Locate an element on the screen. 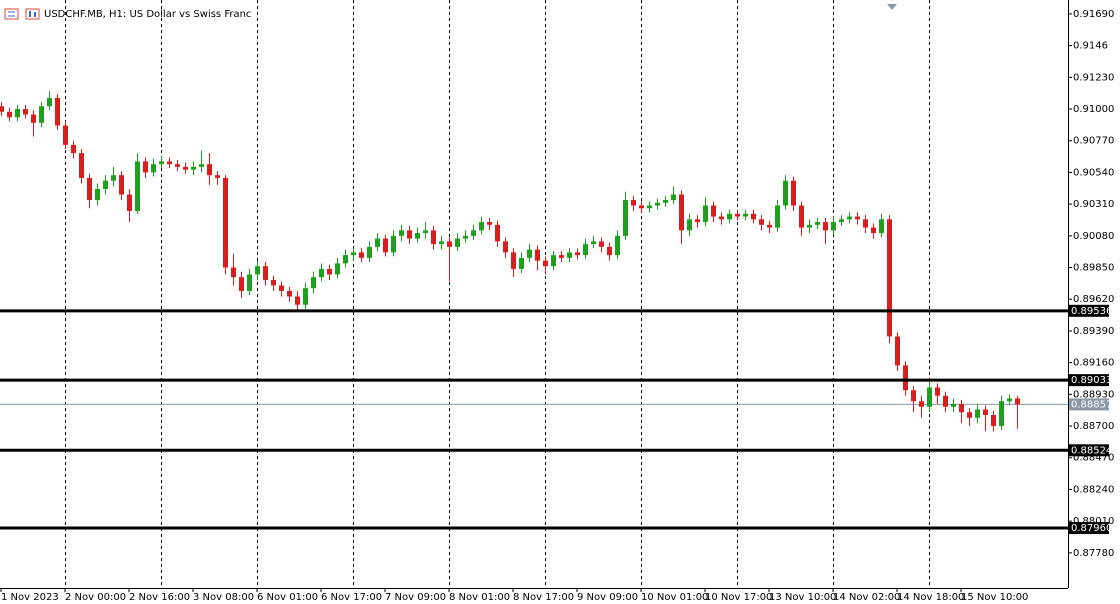 Image resolution: width=1120 pixels, height=604 pixels. y-tick-label: 0.90540 is located at coordinates (1093, 172).